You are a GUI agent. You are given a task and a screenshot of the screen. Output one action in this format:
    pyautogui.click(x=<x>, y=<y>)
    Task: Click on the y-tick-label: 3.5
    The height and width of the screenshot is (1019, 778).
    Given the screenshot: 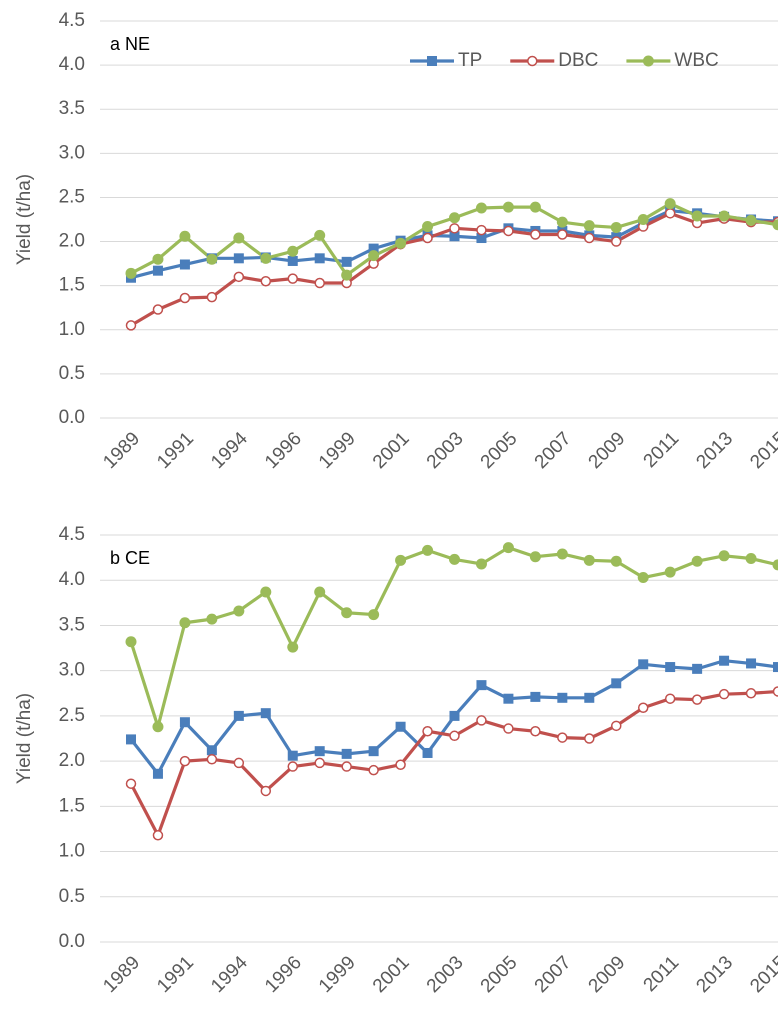 What is the action you would take?
    pyautogui.click(x=72, y=624)
    